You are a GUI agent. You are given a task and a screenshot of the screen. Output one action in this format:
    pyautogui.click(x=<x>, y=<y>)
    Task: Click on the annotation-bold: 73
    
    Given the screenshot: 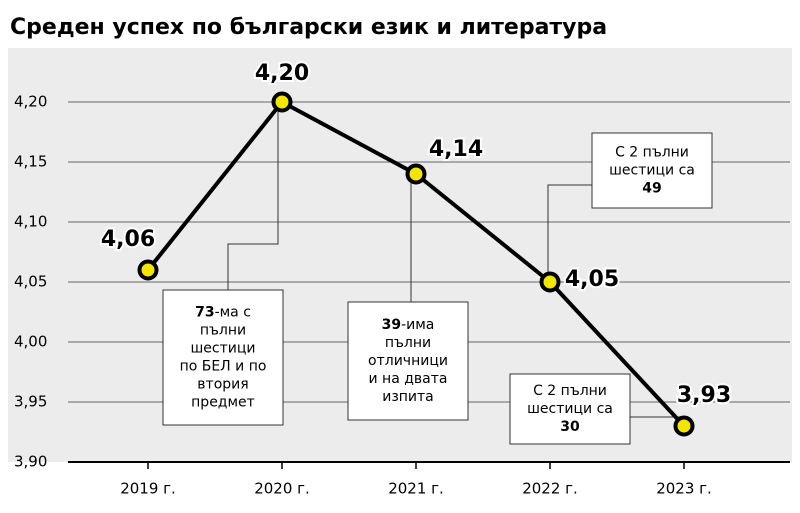 What is the action you would take?
    pyautogui.click(x=204, y=313)
    